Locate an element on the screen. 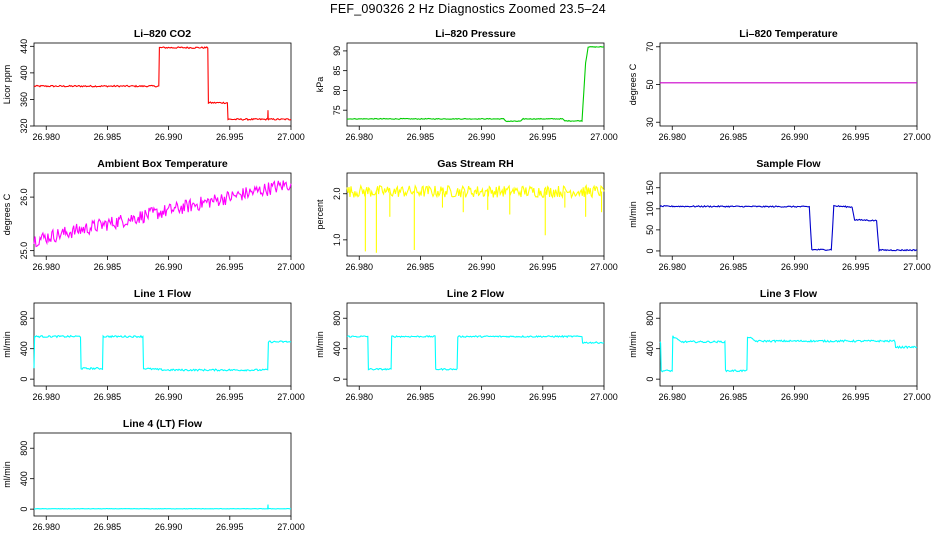 The height and width of the screenshot is (540, 936). y-axis-label: percent is located at coordinates (320, 214).